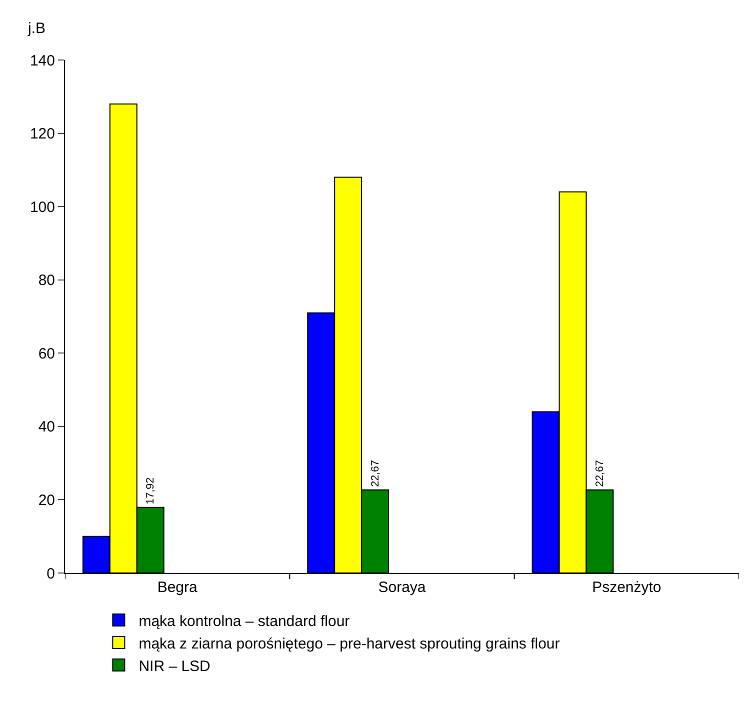  What do you see at coordinates (244, 621) in the screenshot?
I see `legend-label: mąka kontrolna – standard flour` at bounding box center [244, 621].